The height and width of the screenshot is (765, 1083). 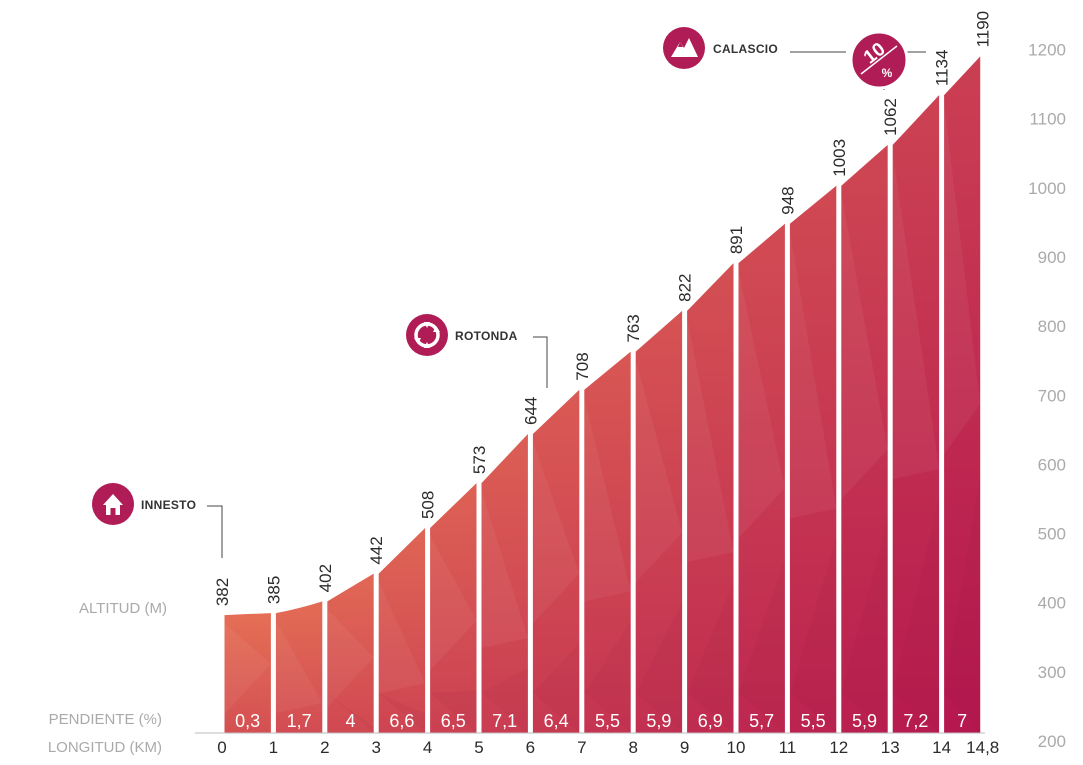 What do you see at coordinates (215, 531) in the screenshot?
I see `poi-innesto-leader` at bounding box center [215, 531].